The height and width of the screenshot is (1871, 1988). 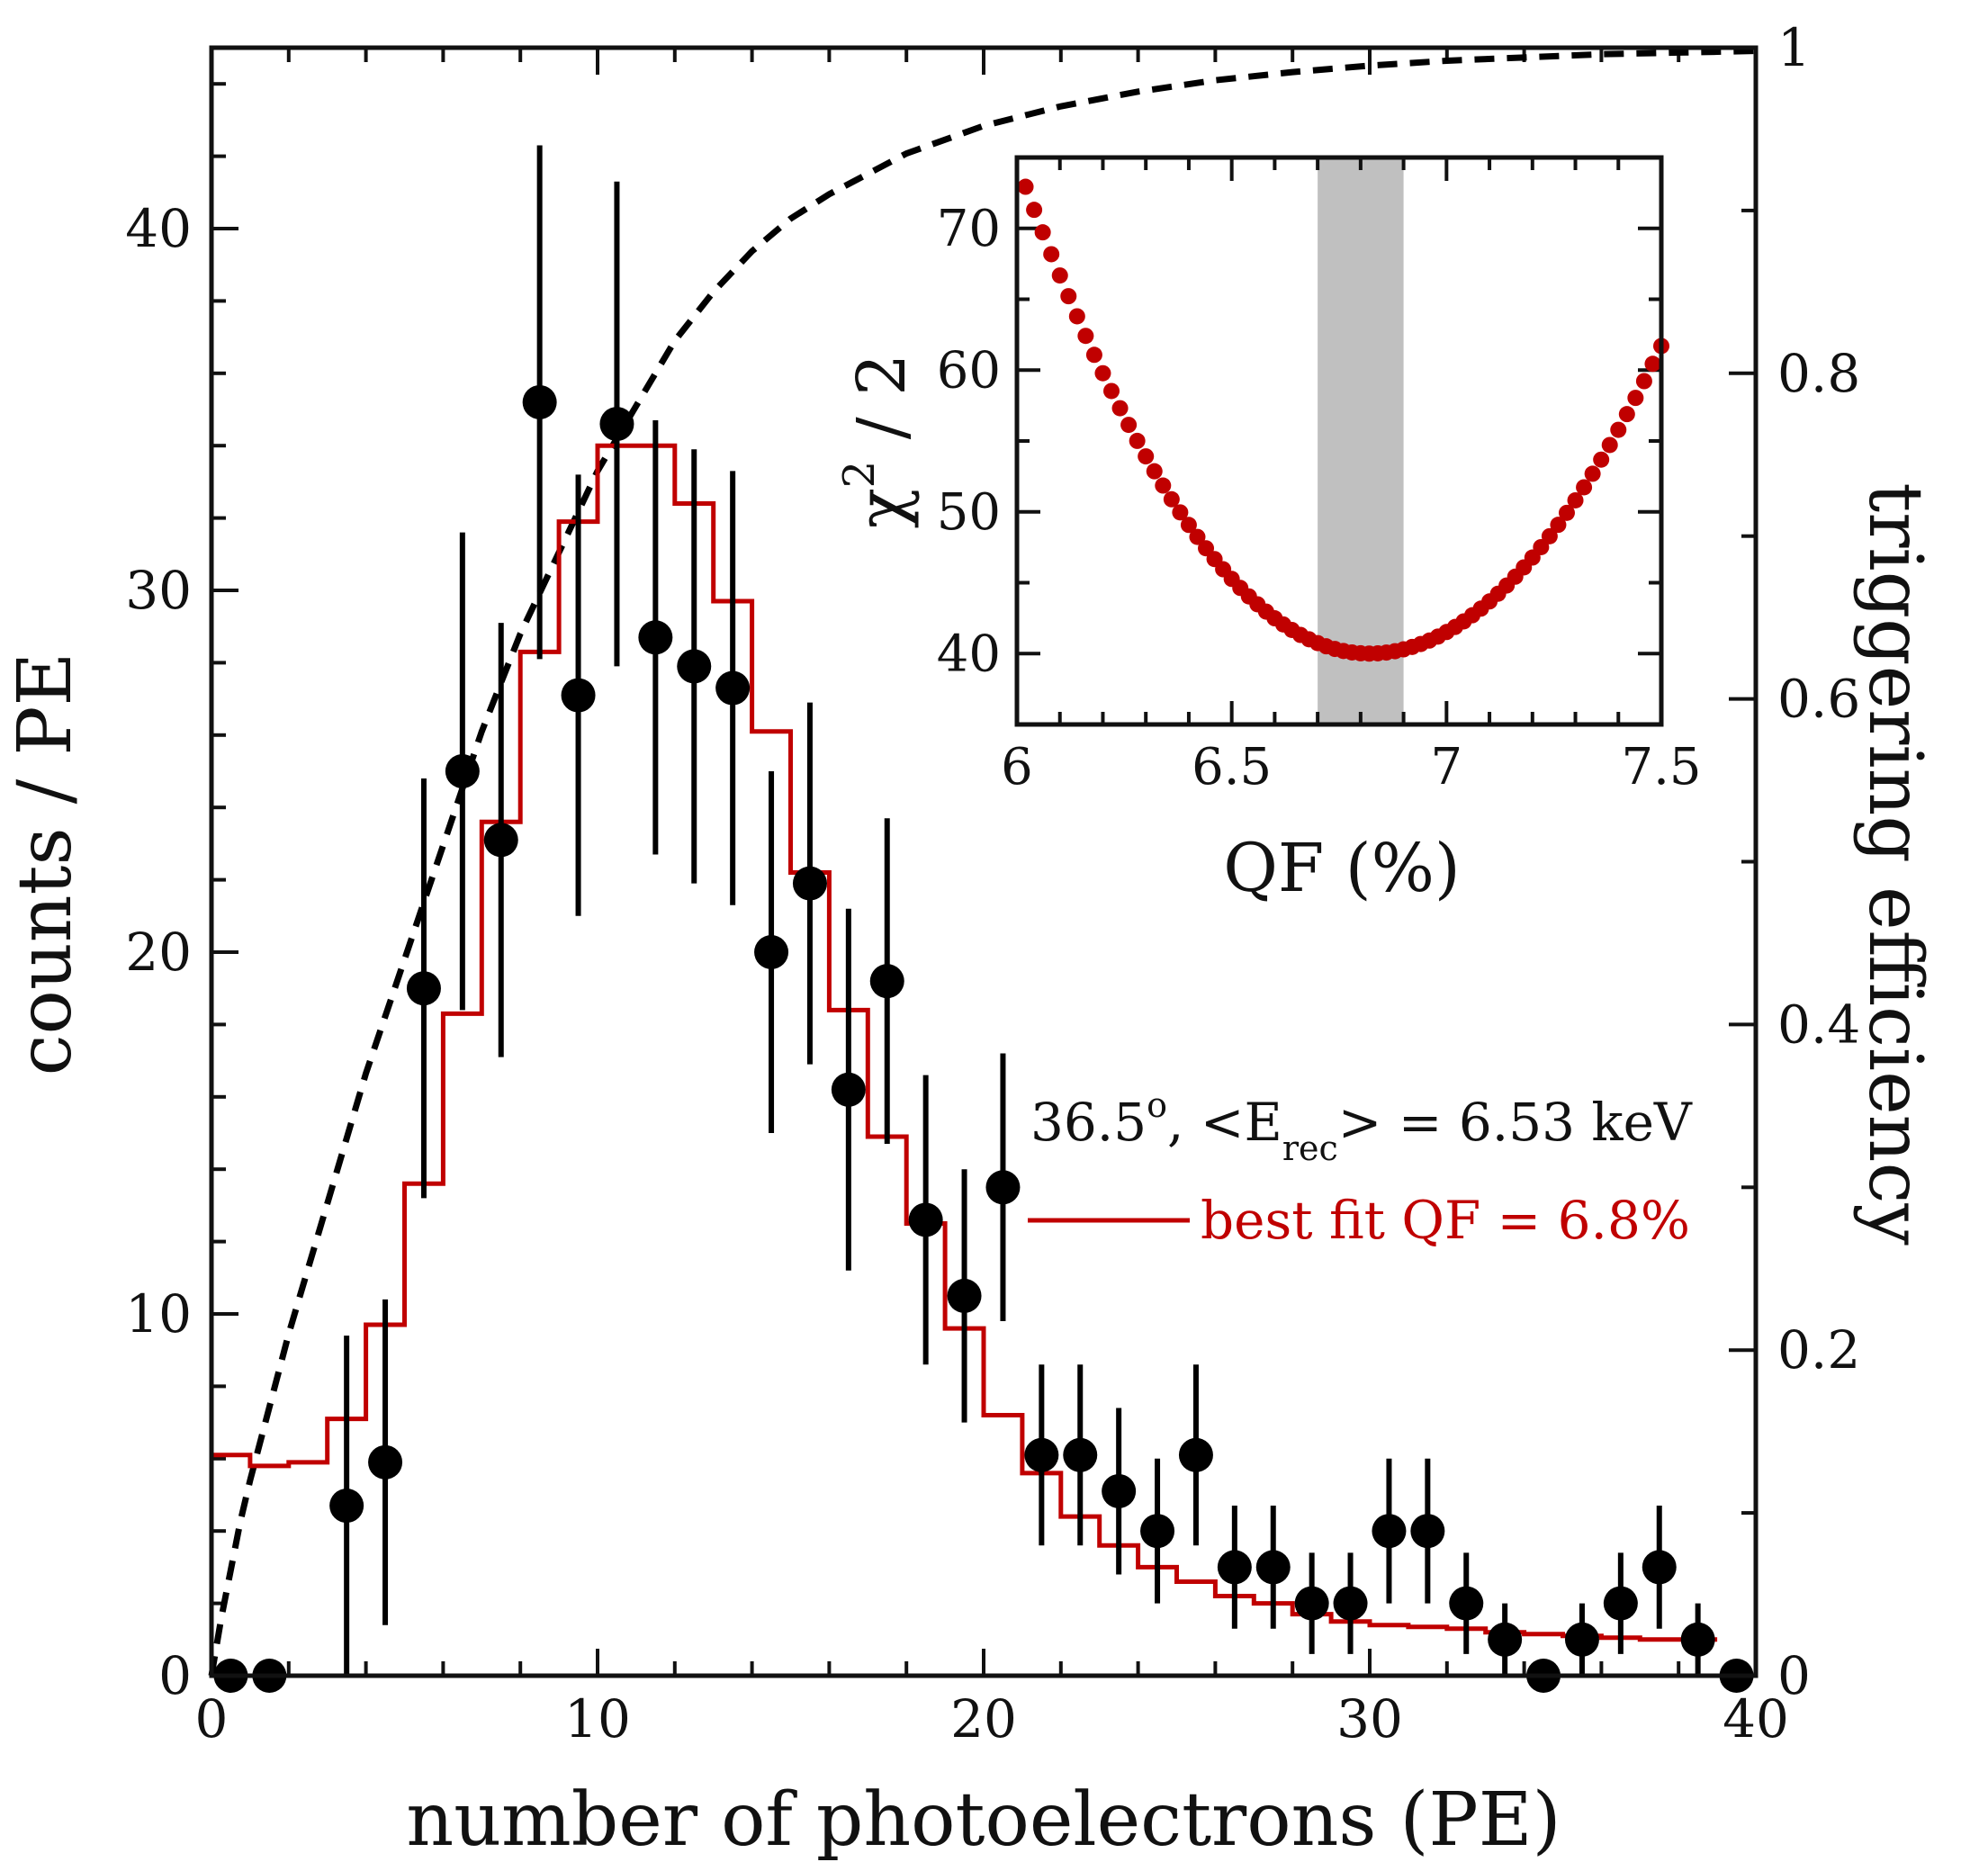 I want to click on annotation-angle: 36.5, so click(x=1088, y=1122).